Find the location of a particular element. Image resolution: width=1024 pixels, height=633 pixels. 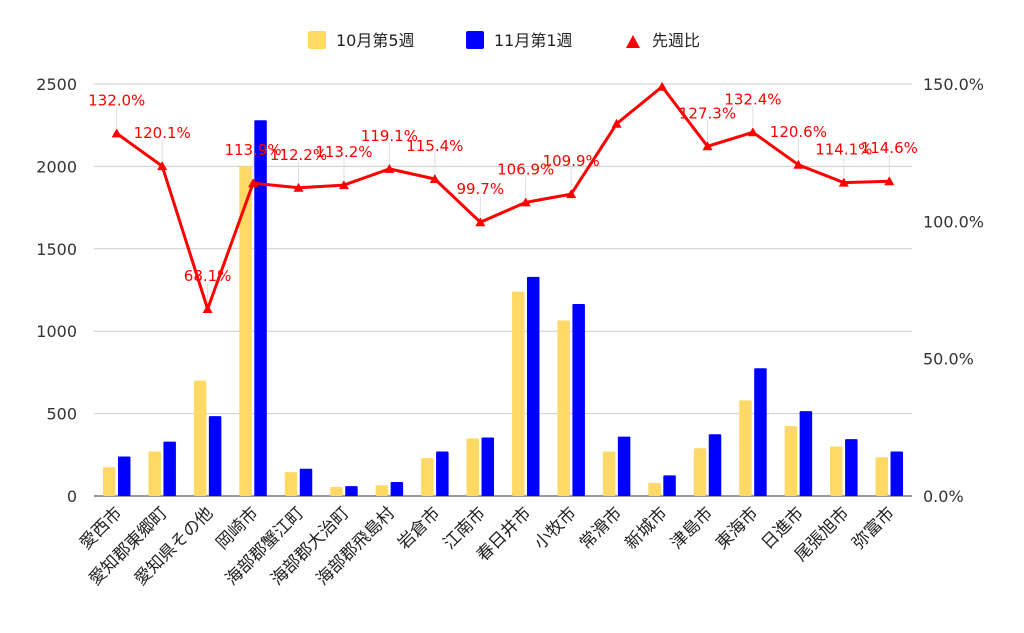

ratio-data-label: 112.2% is located at coordinates (298, 155).